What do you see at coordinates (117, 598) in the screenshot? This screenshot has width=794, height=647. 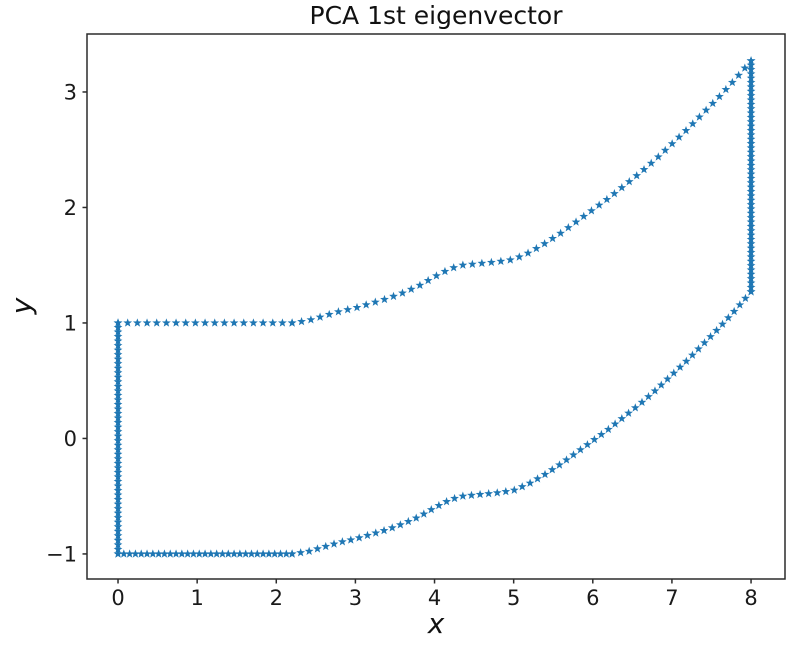 I see `x-tick-label: 0` at bounding box center [117, 598].